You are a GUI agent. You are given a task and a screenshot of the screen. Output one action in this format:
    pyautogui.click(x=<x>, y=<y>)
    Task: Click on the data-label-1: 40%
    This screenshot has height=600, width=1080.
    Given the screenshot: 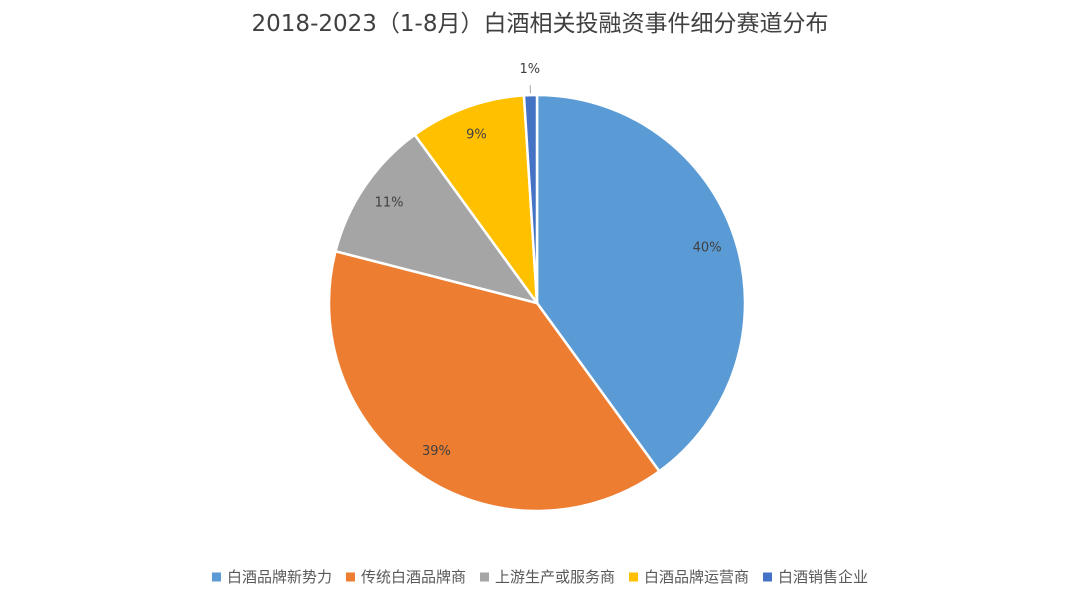 What is the action you would take?
    pyautogui.click(x=707, y=248)
    